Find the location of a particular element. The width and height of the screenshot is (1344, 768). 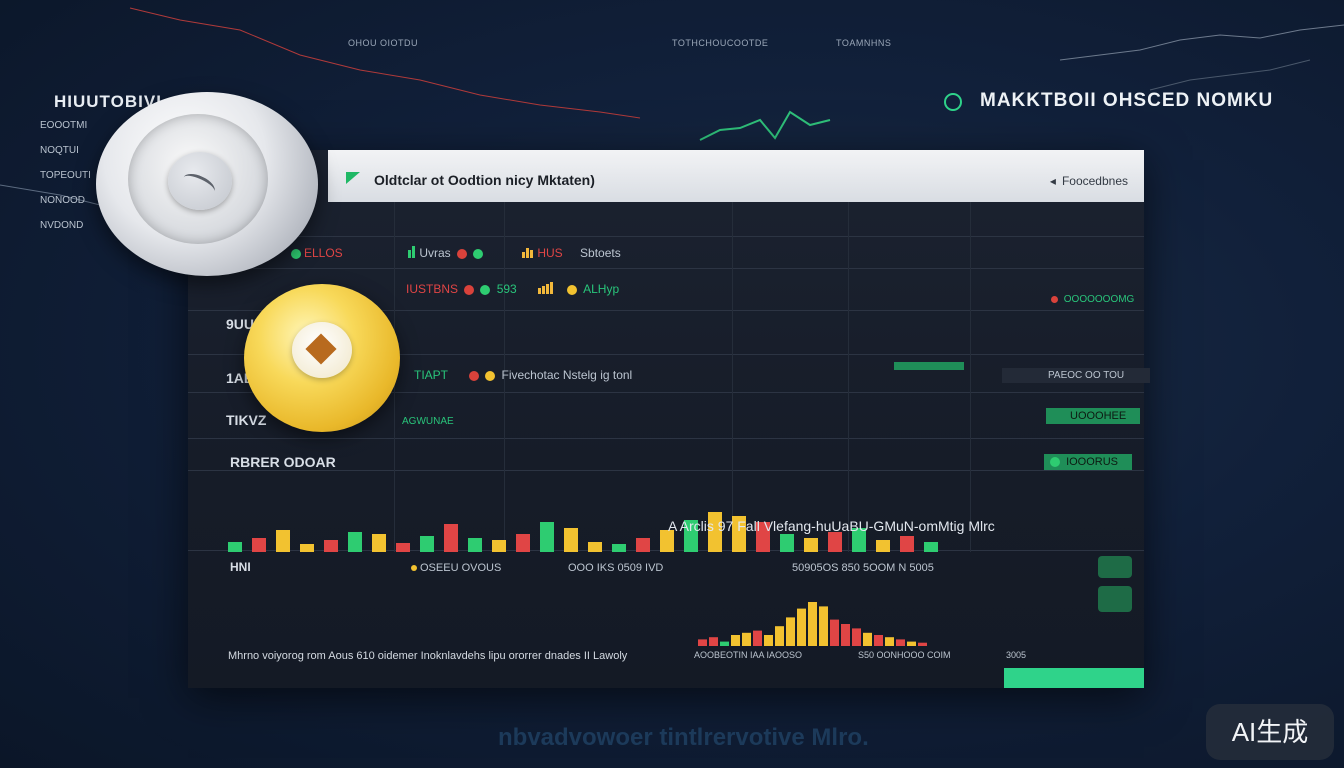

app-flag-icon is located at coordinates (353, 178).